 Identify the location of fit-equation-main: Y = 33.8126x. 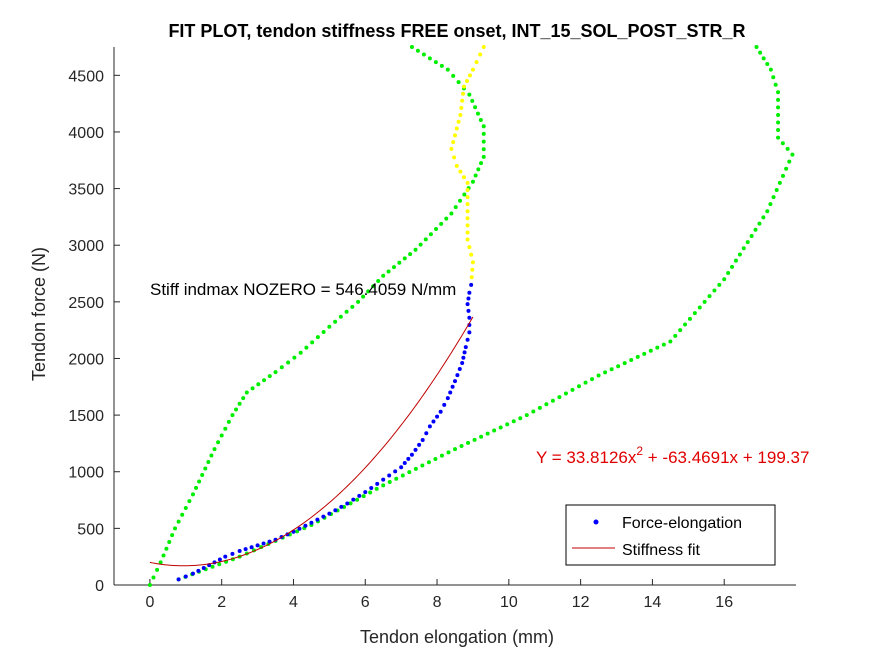
(586, 457).